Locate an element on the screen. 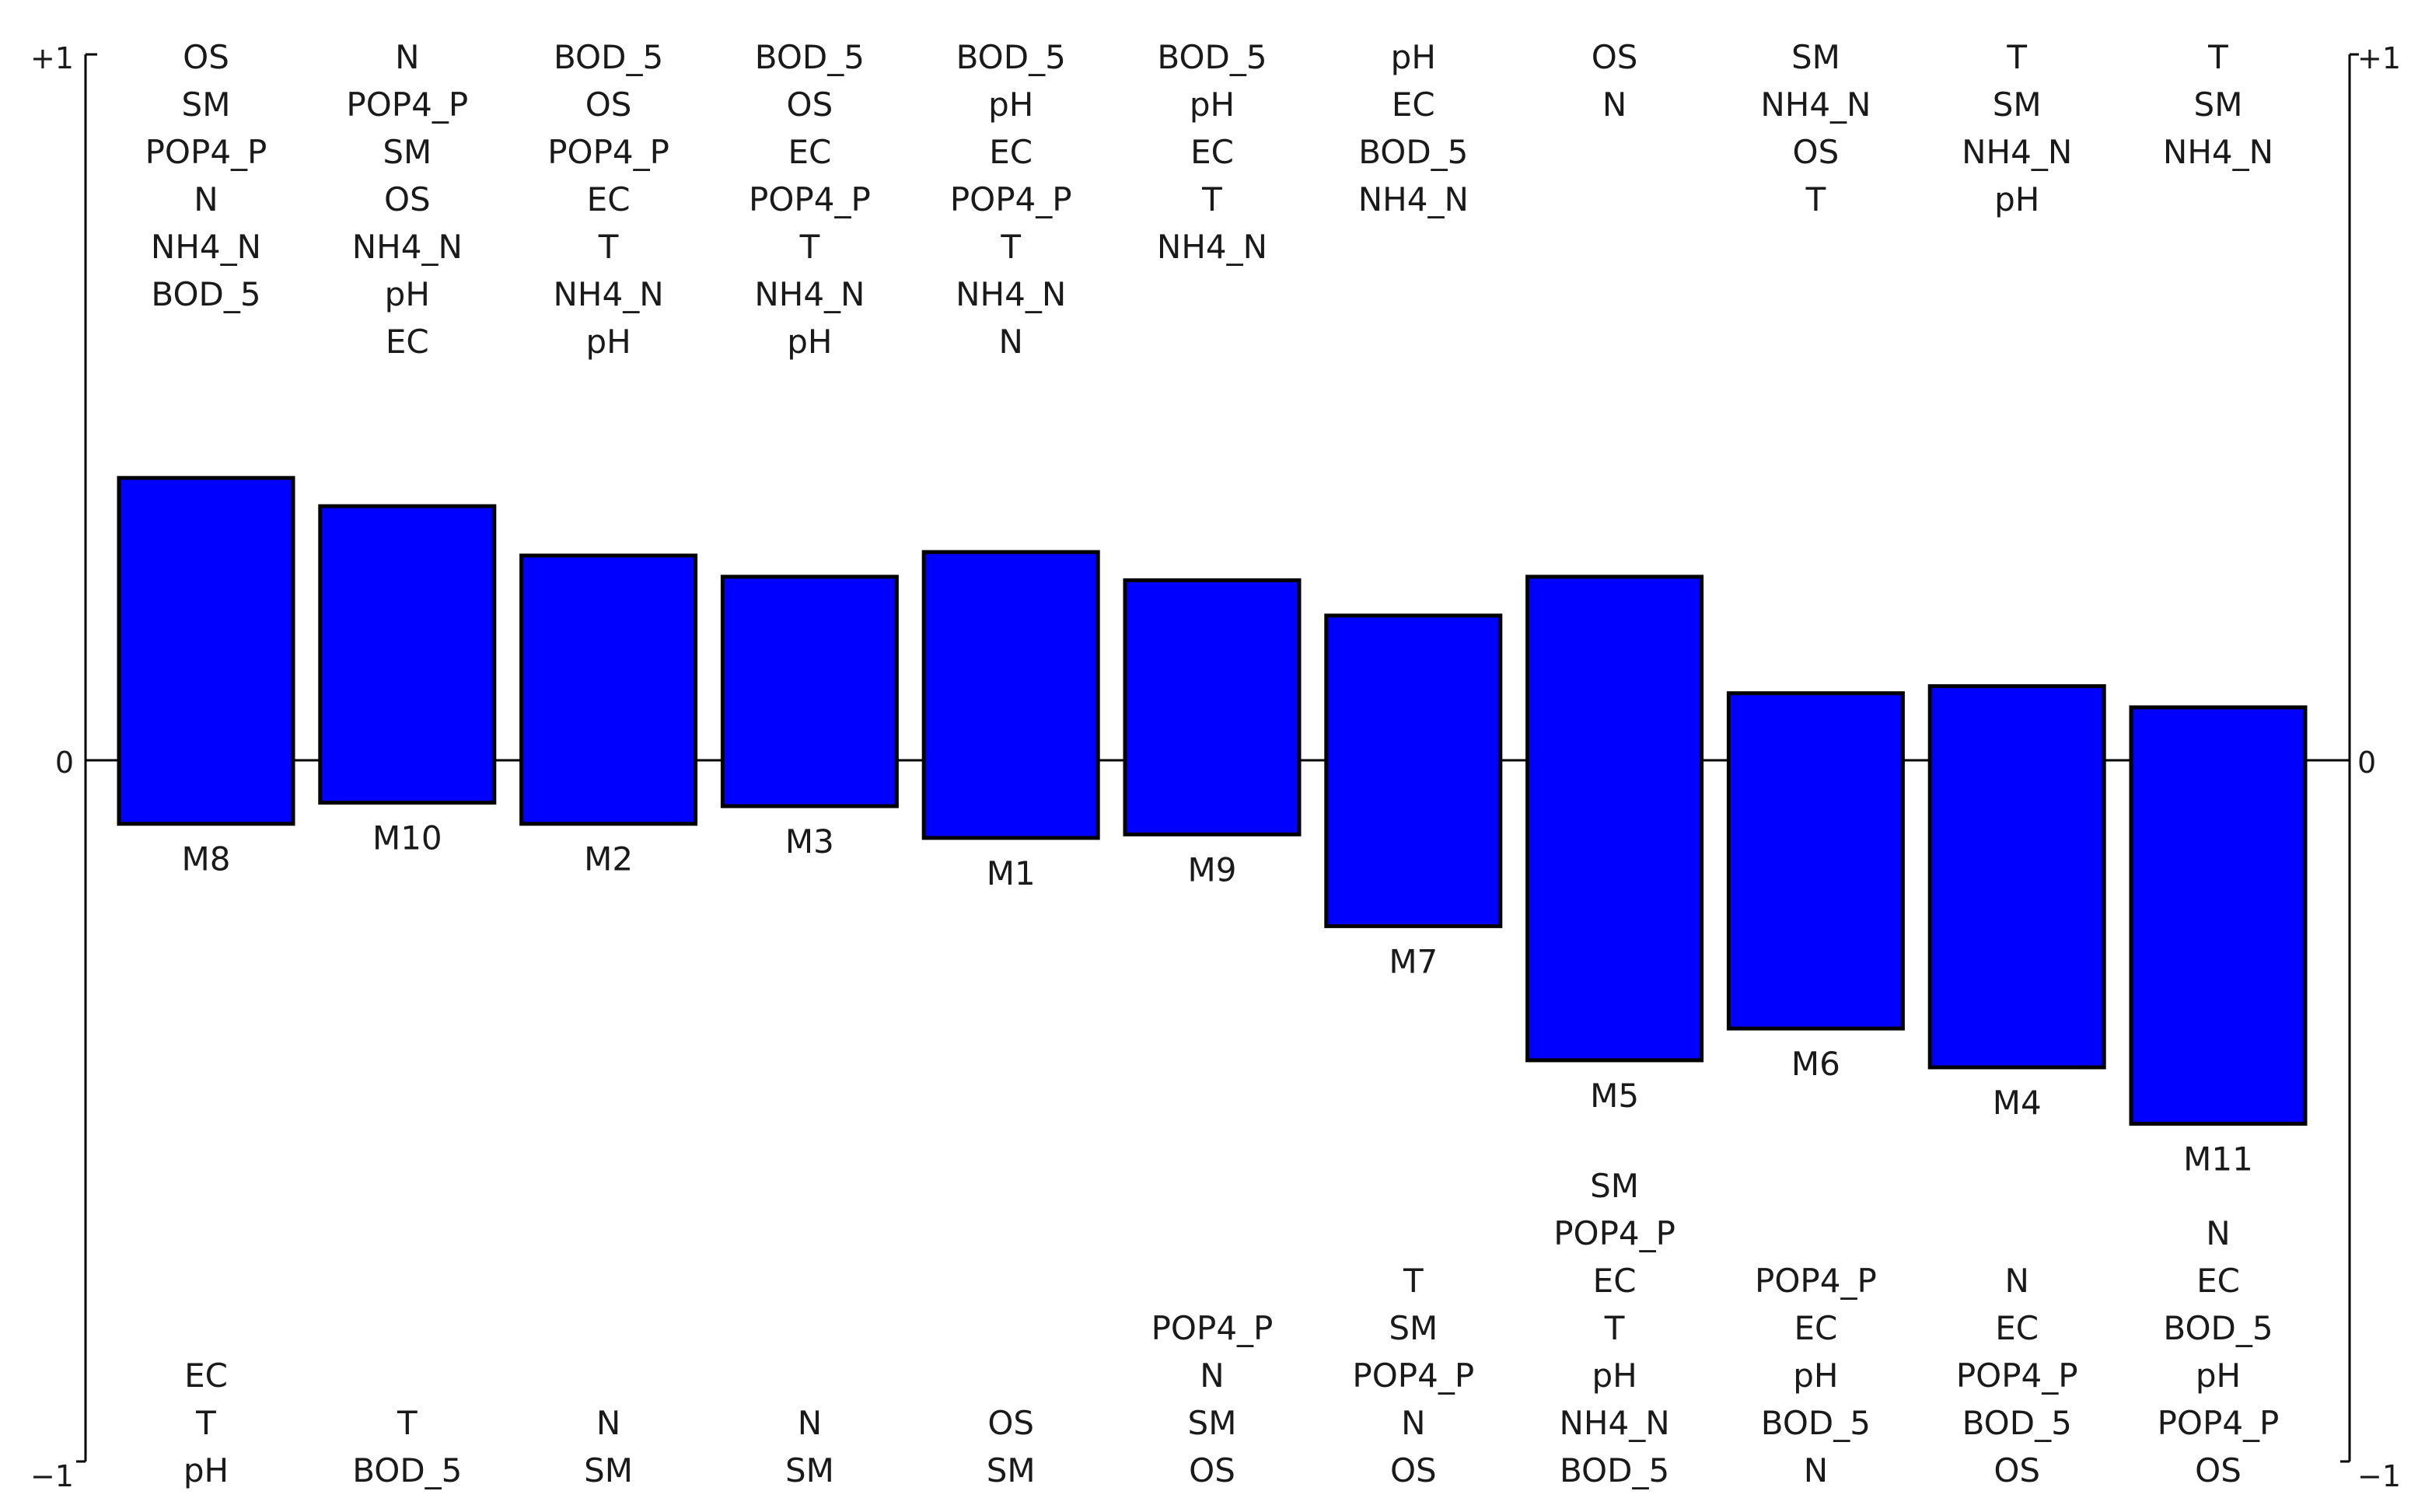 This screenshot has width=2432, height=1512. bar-m2 is located at coordinates (608, 689).